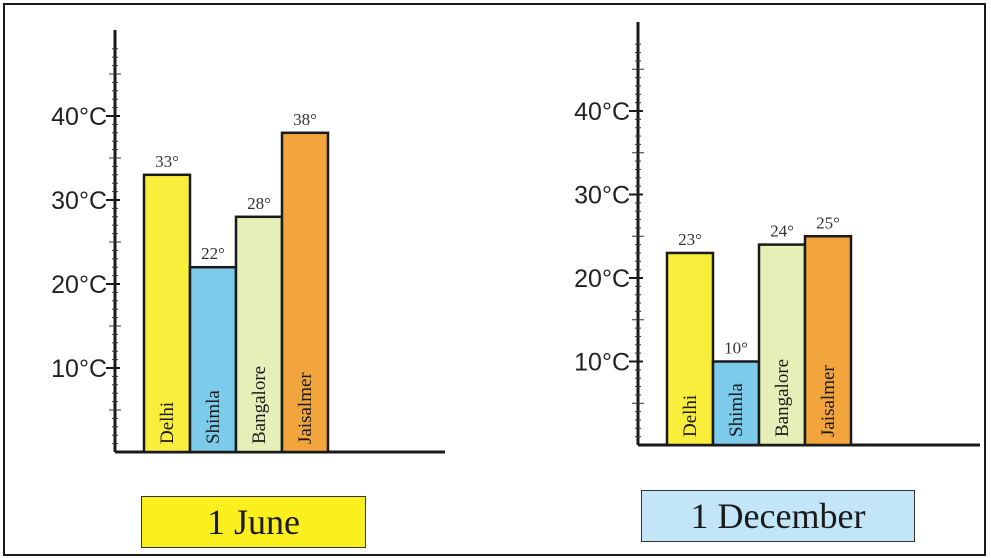  What do you see at coordinates (690, 239) in the screenshot?
I see `data-label: 23°` at bounding box center [690, 239].